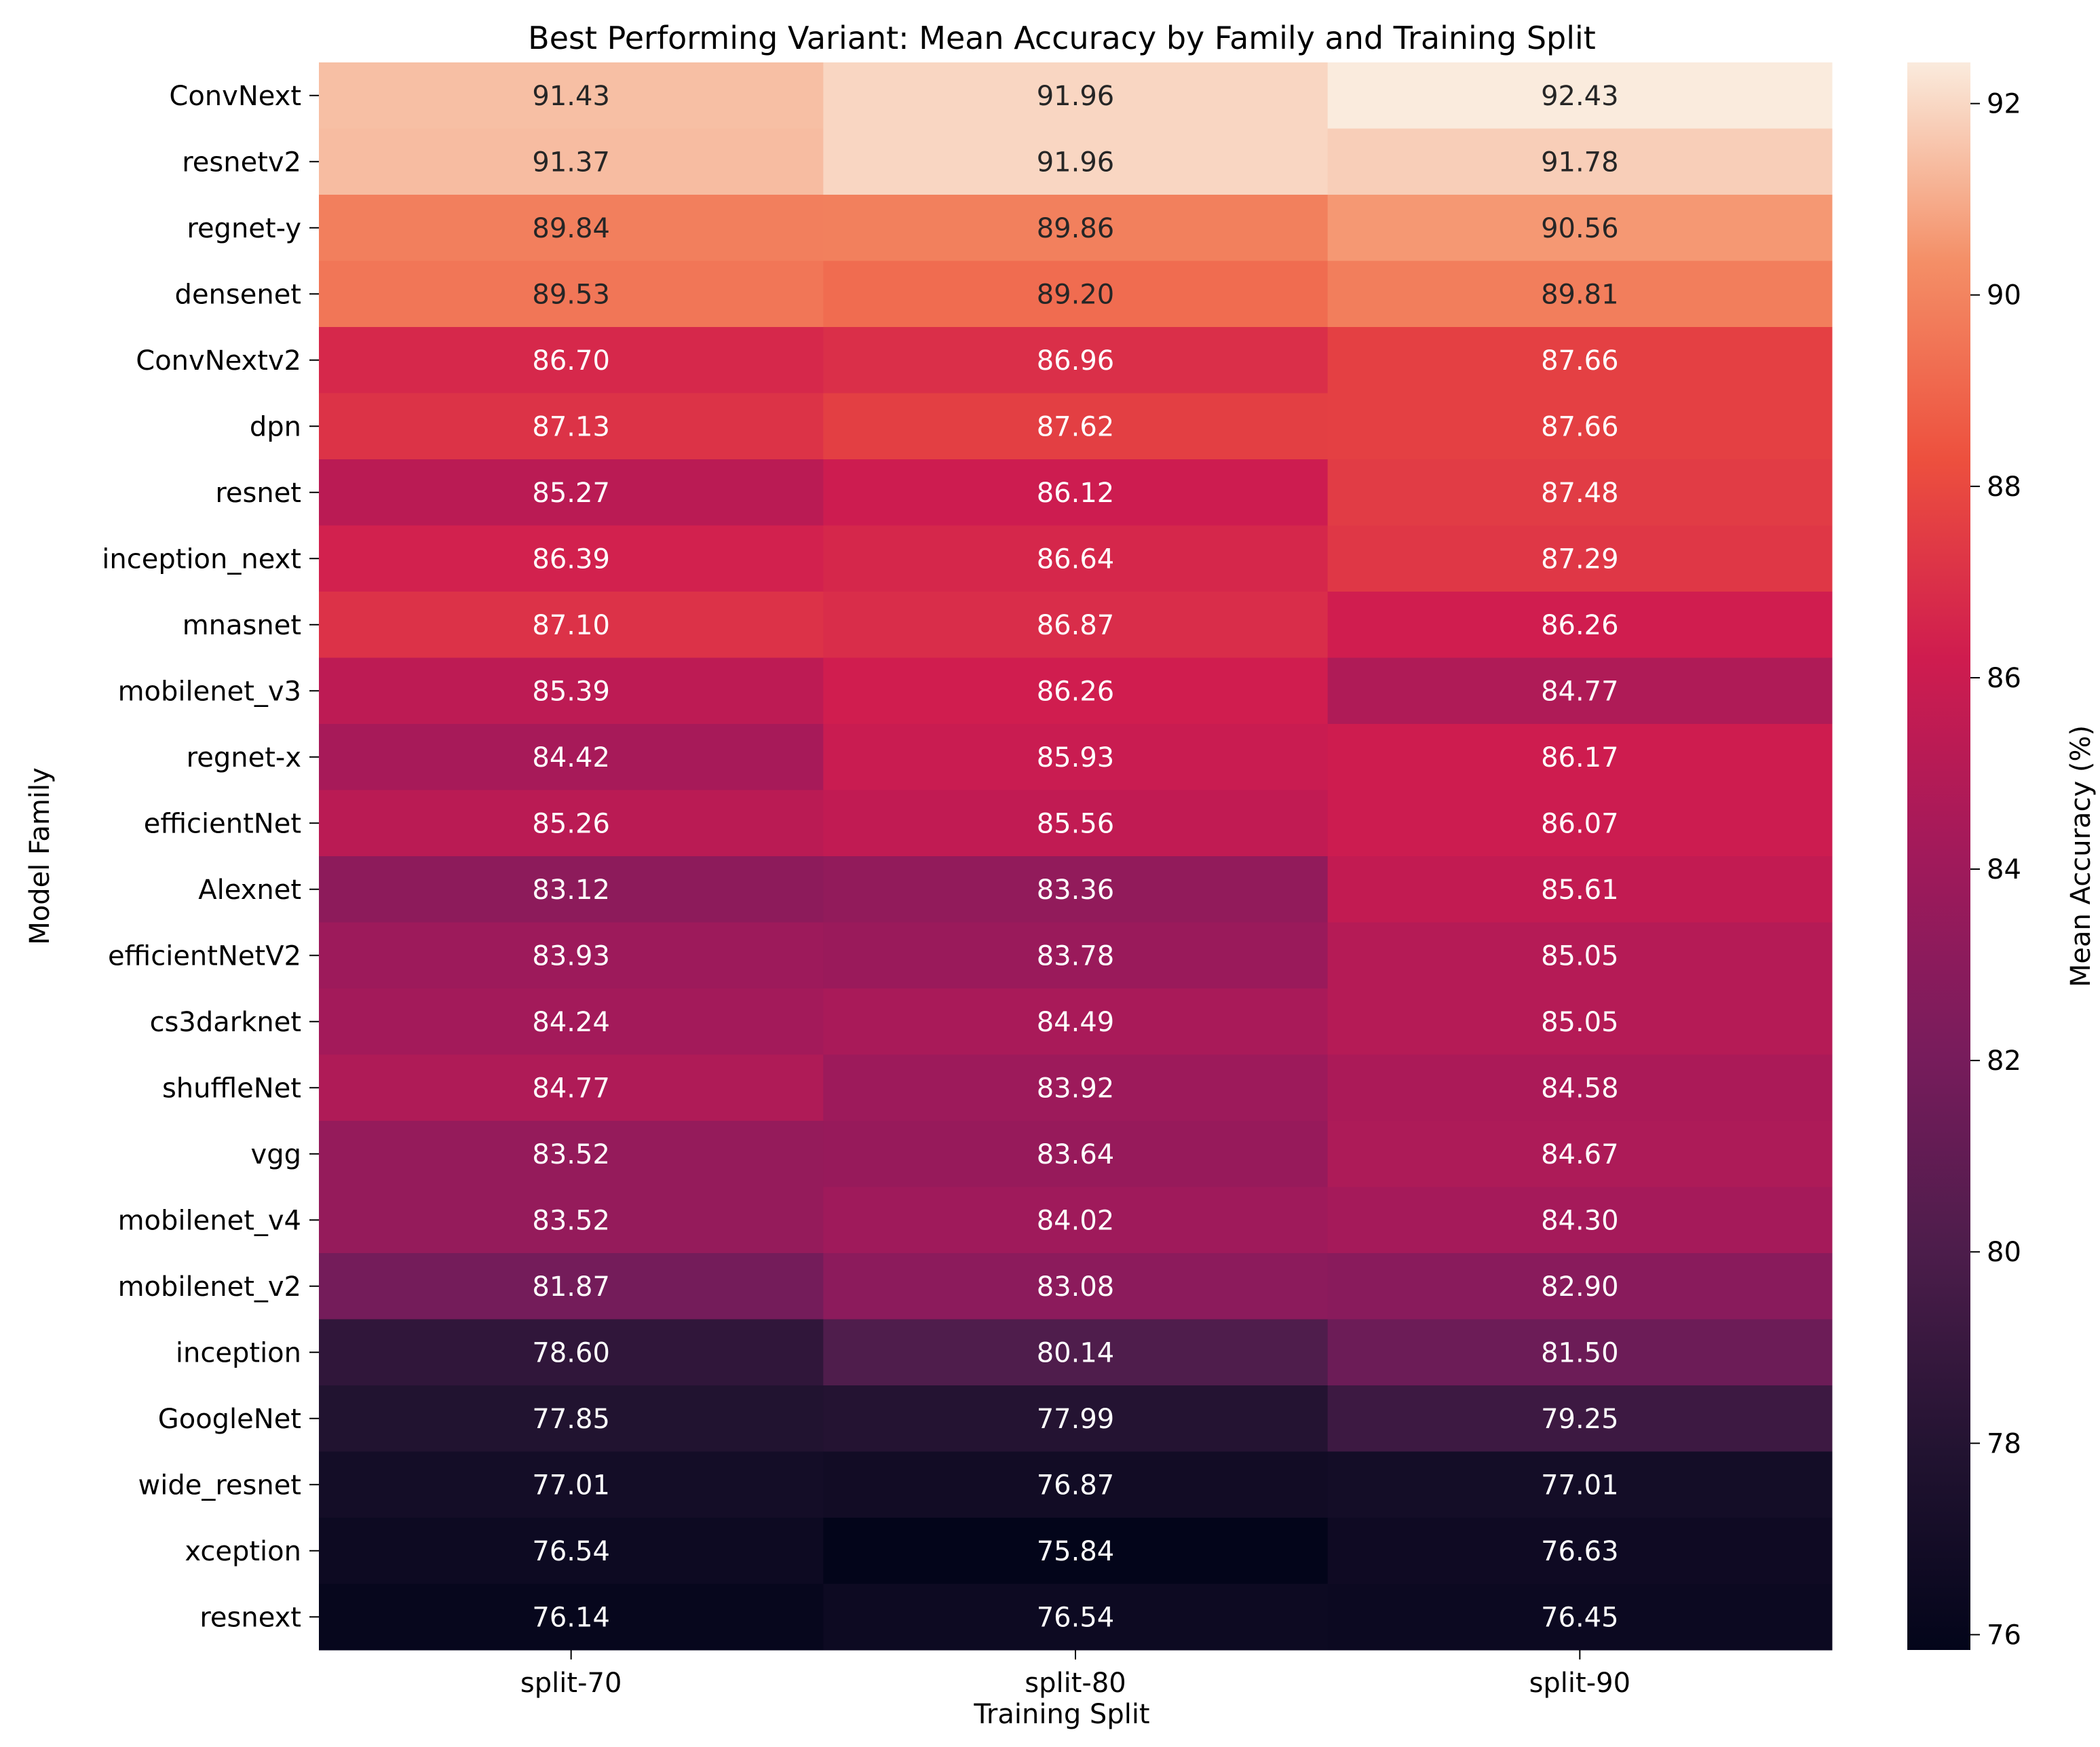  Describe the element at coordinates (243, 1552) in the screenshot. I see `y-tick-label: xception` at that location.